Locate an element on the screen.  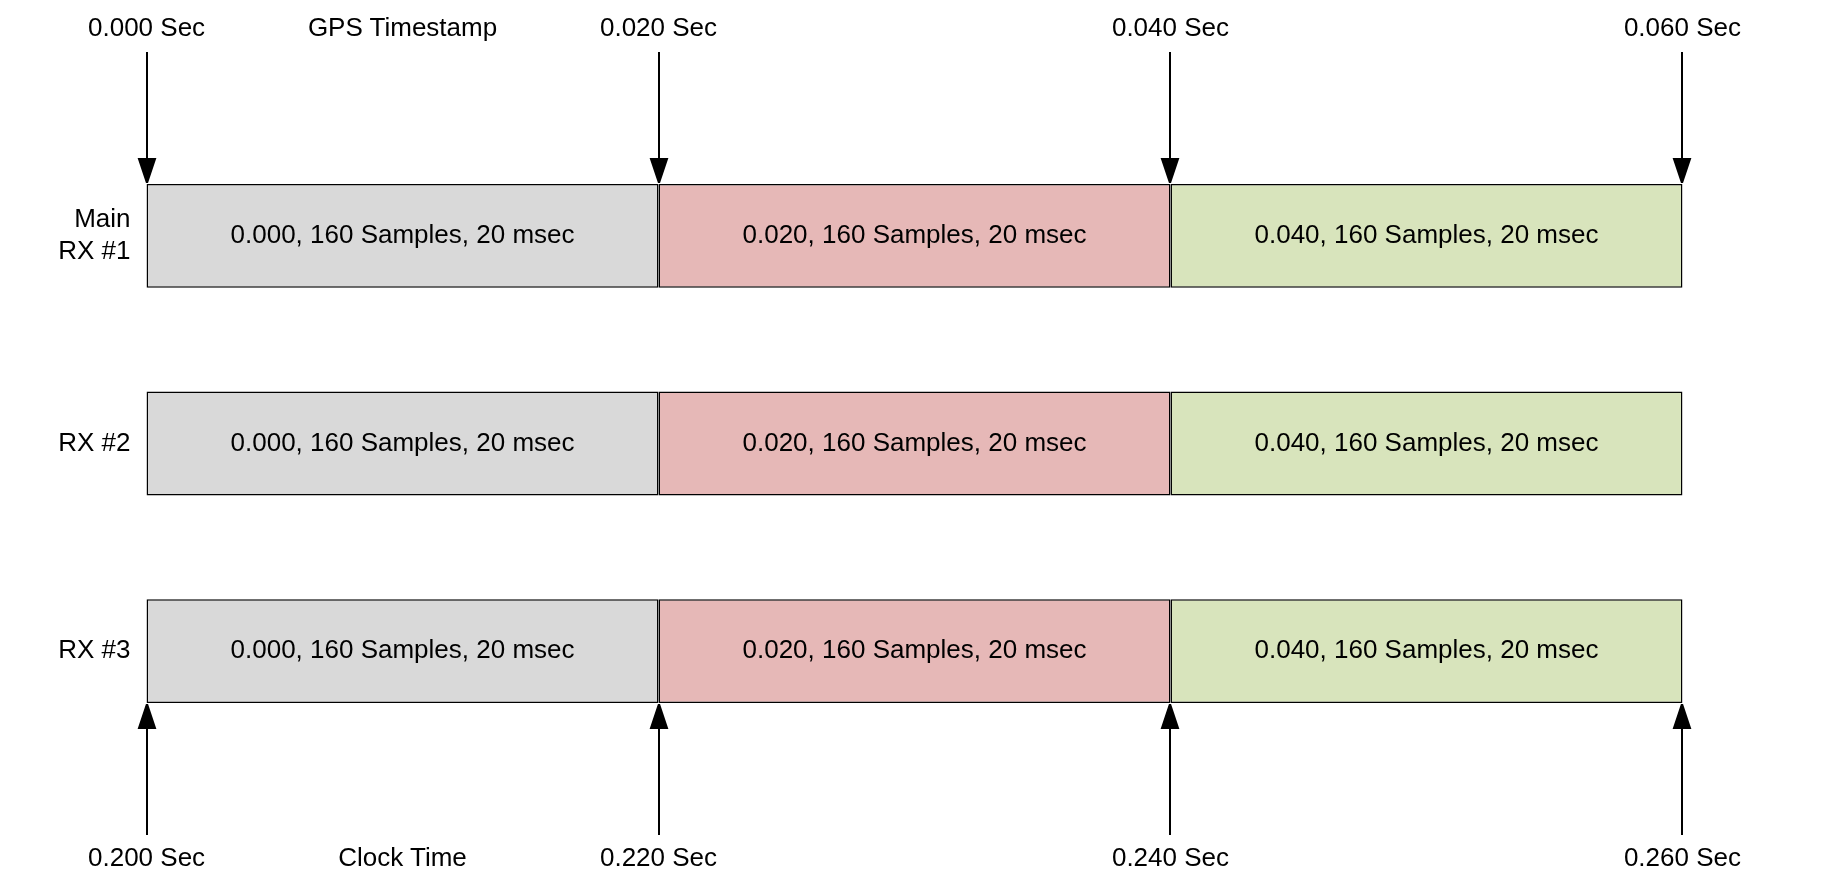
x2-tick-label: 0.040 Sec is located at coordinates (1170, 26).